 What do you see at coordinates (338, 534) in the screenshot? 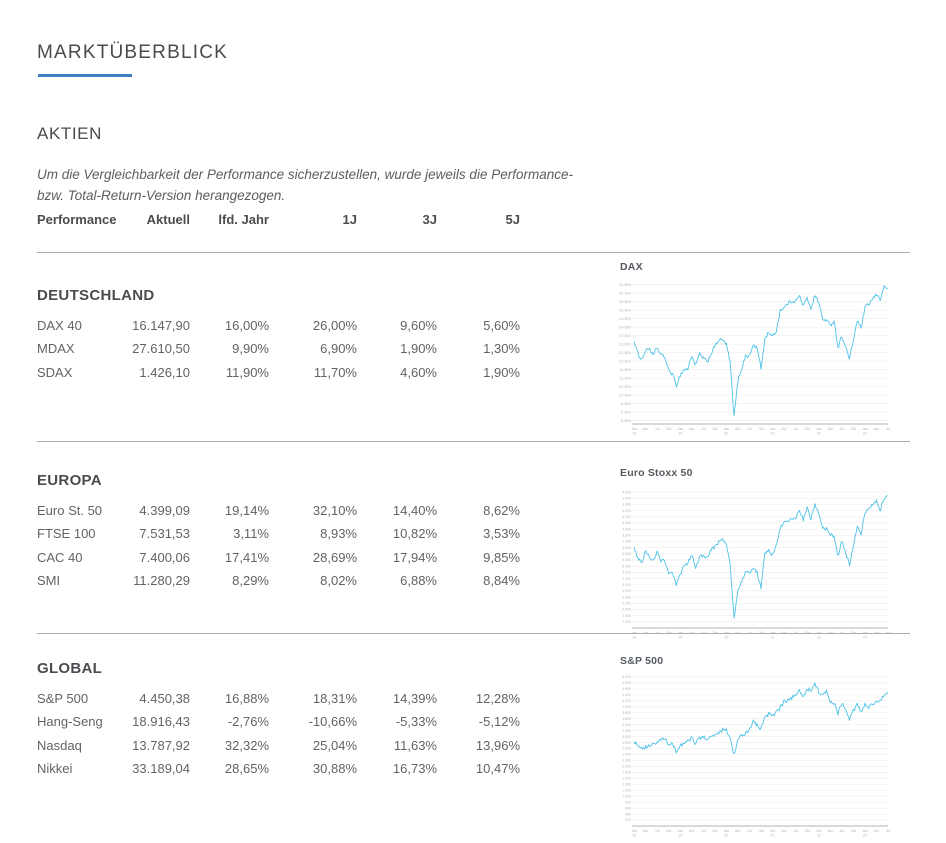
I see `value-cell: 8,93%` at bounding box center [338, 534].